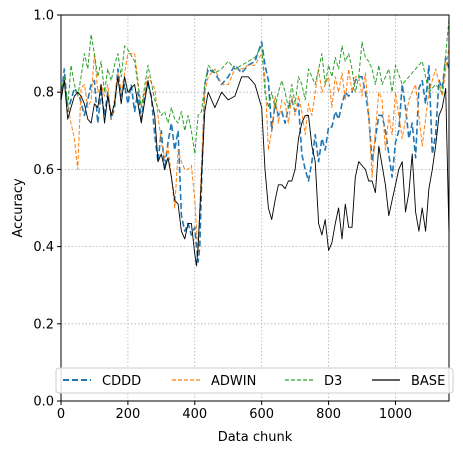  What do you see at coordinates (18, 208) in the screenshot?
I see `y-axis-label: Accuracy` at bounding box center [18, 208].